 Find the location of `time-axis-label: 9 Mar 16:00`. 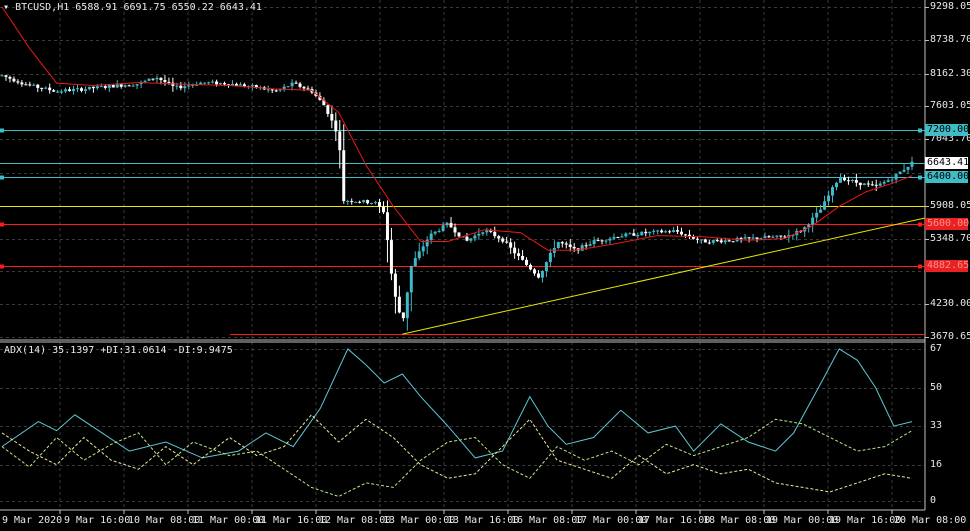

time-axis-label: 9 Mar 16:00 is located at coordinates (97, 520).